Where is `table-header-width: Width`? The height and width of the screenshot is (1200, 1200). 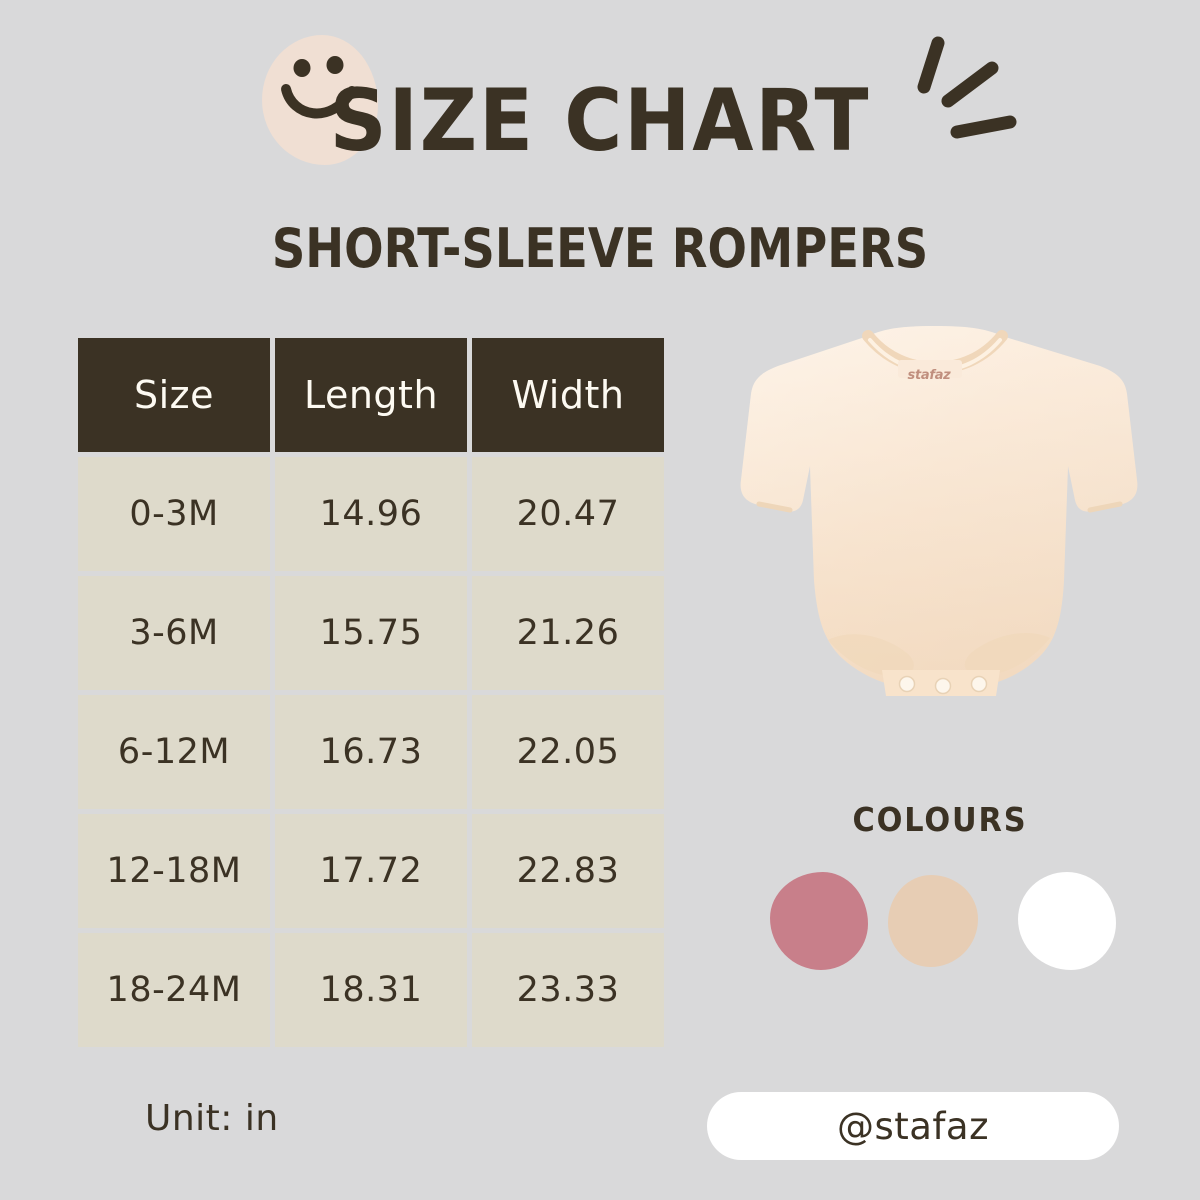
table-header-width: Width is located at coordinates (568, 395).